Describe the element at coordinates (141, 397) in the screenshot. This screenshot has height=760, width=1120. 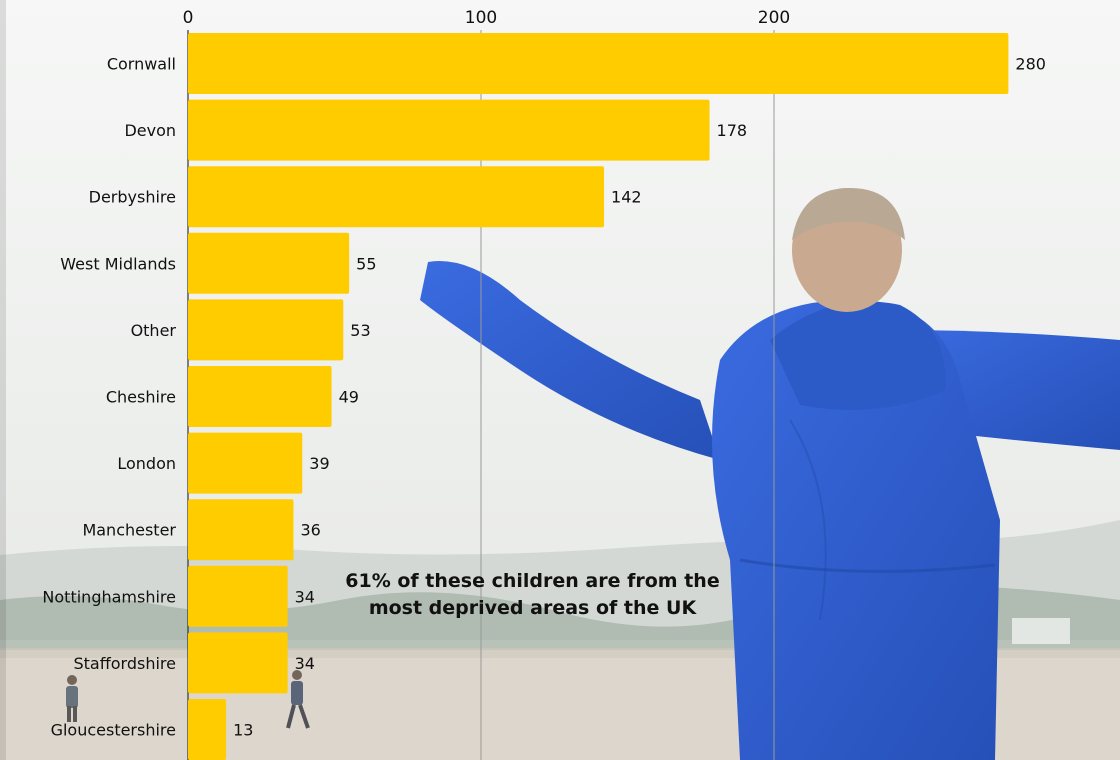
I see `category-label: Cheshire` at that location.